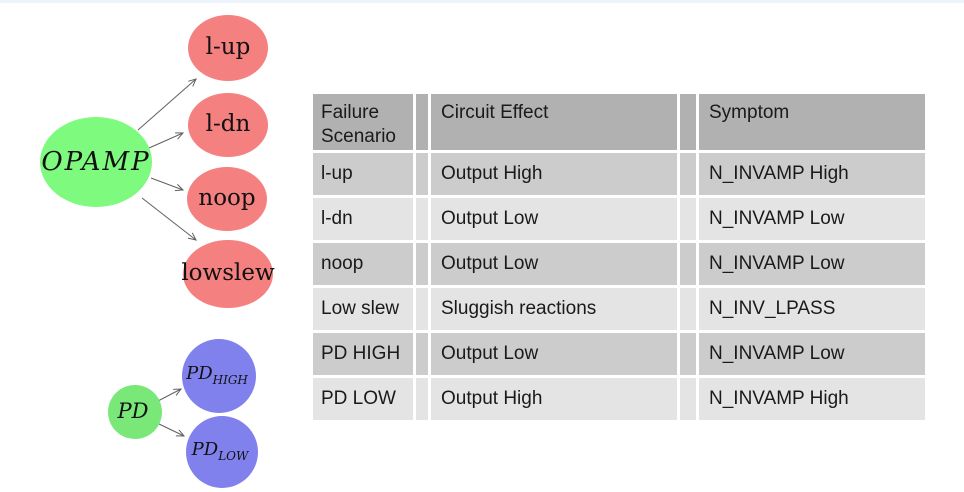 The height and width of the screenshot is (492, 964). Describe the element at coordinates (363, 399) in the screenshot. I see `cell-scenario: PD LOW` at that location.